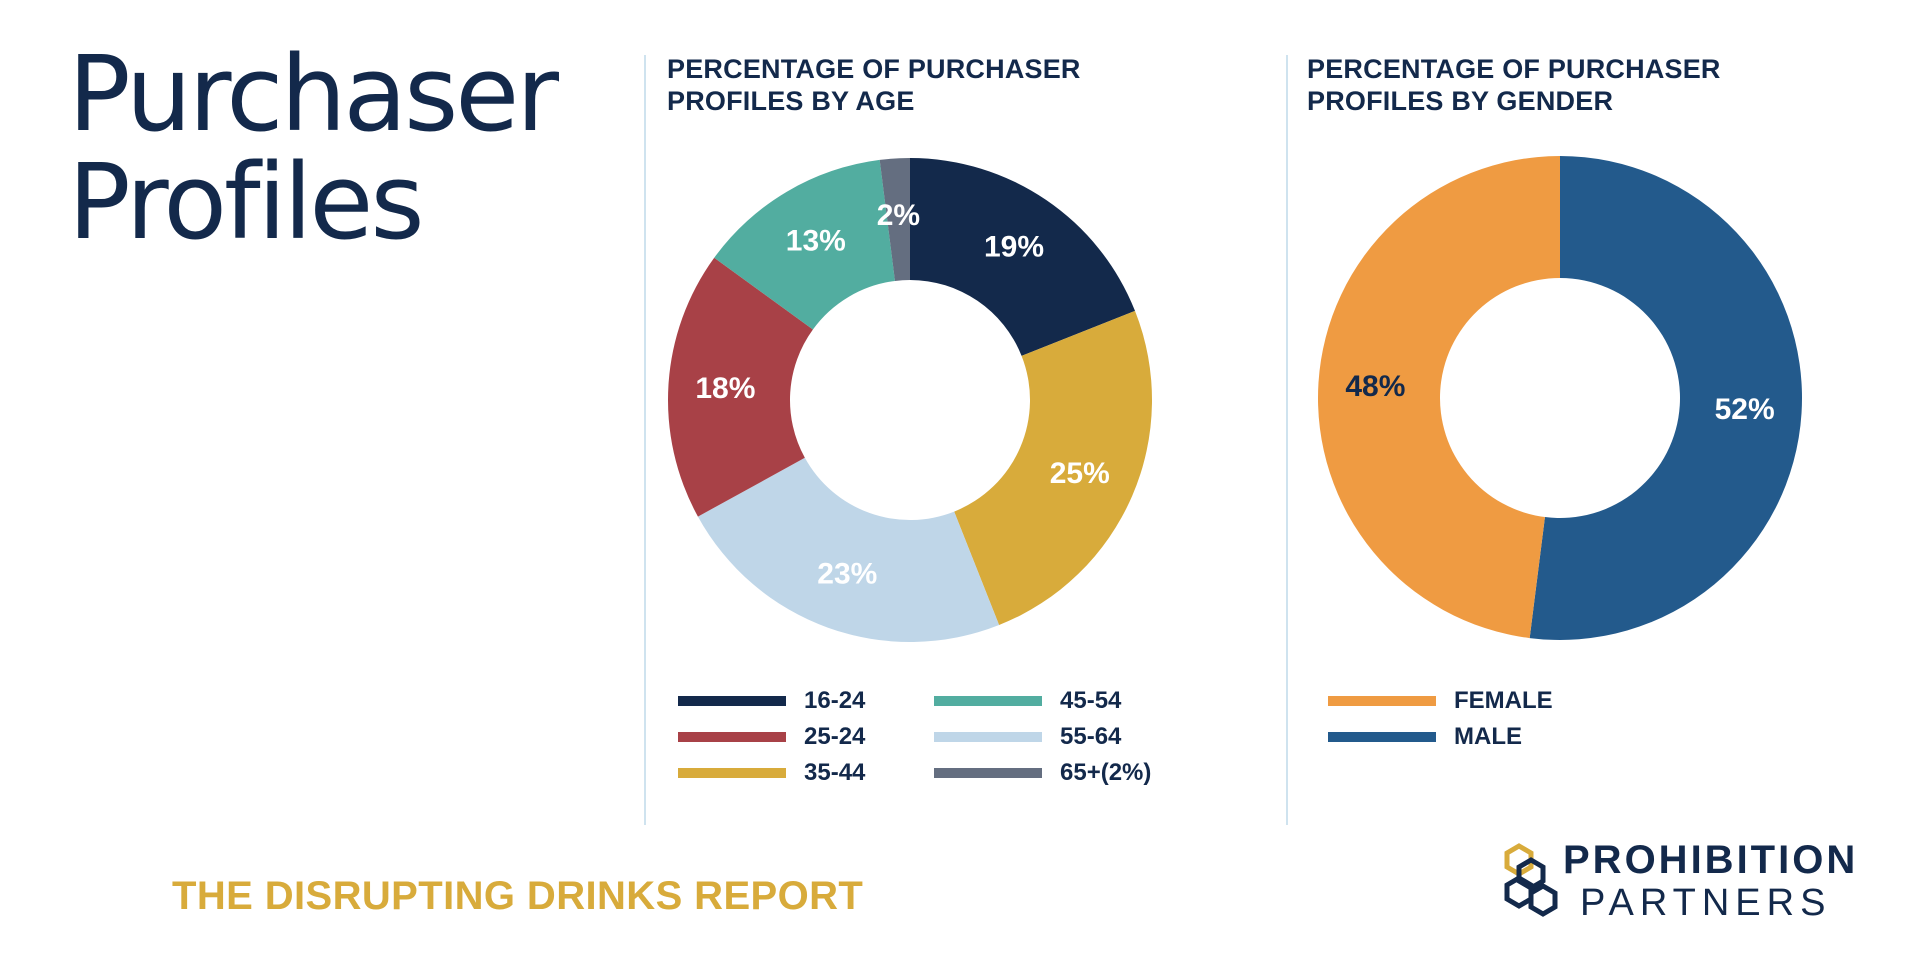 The height and width of the screenshot is (960, 1920). What do you see at coordinates (725, 388) in the screenshot?
I see `age-slice-value-label: 18%` at bounding box center [725, 388].